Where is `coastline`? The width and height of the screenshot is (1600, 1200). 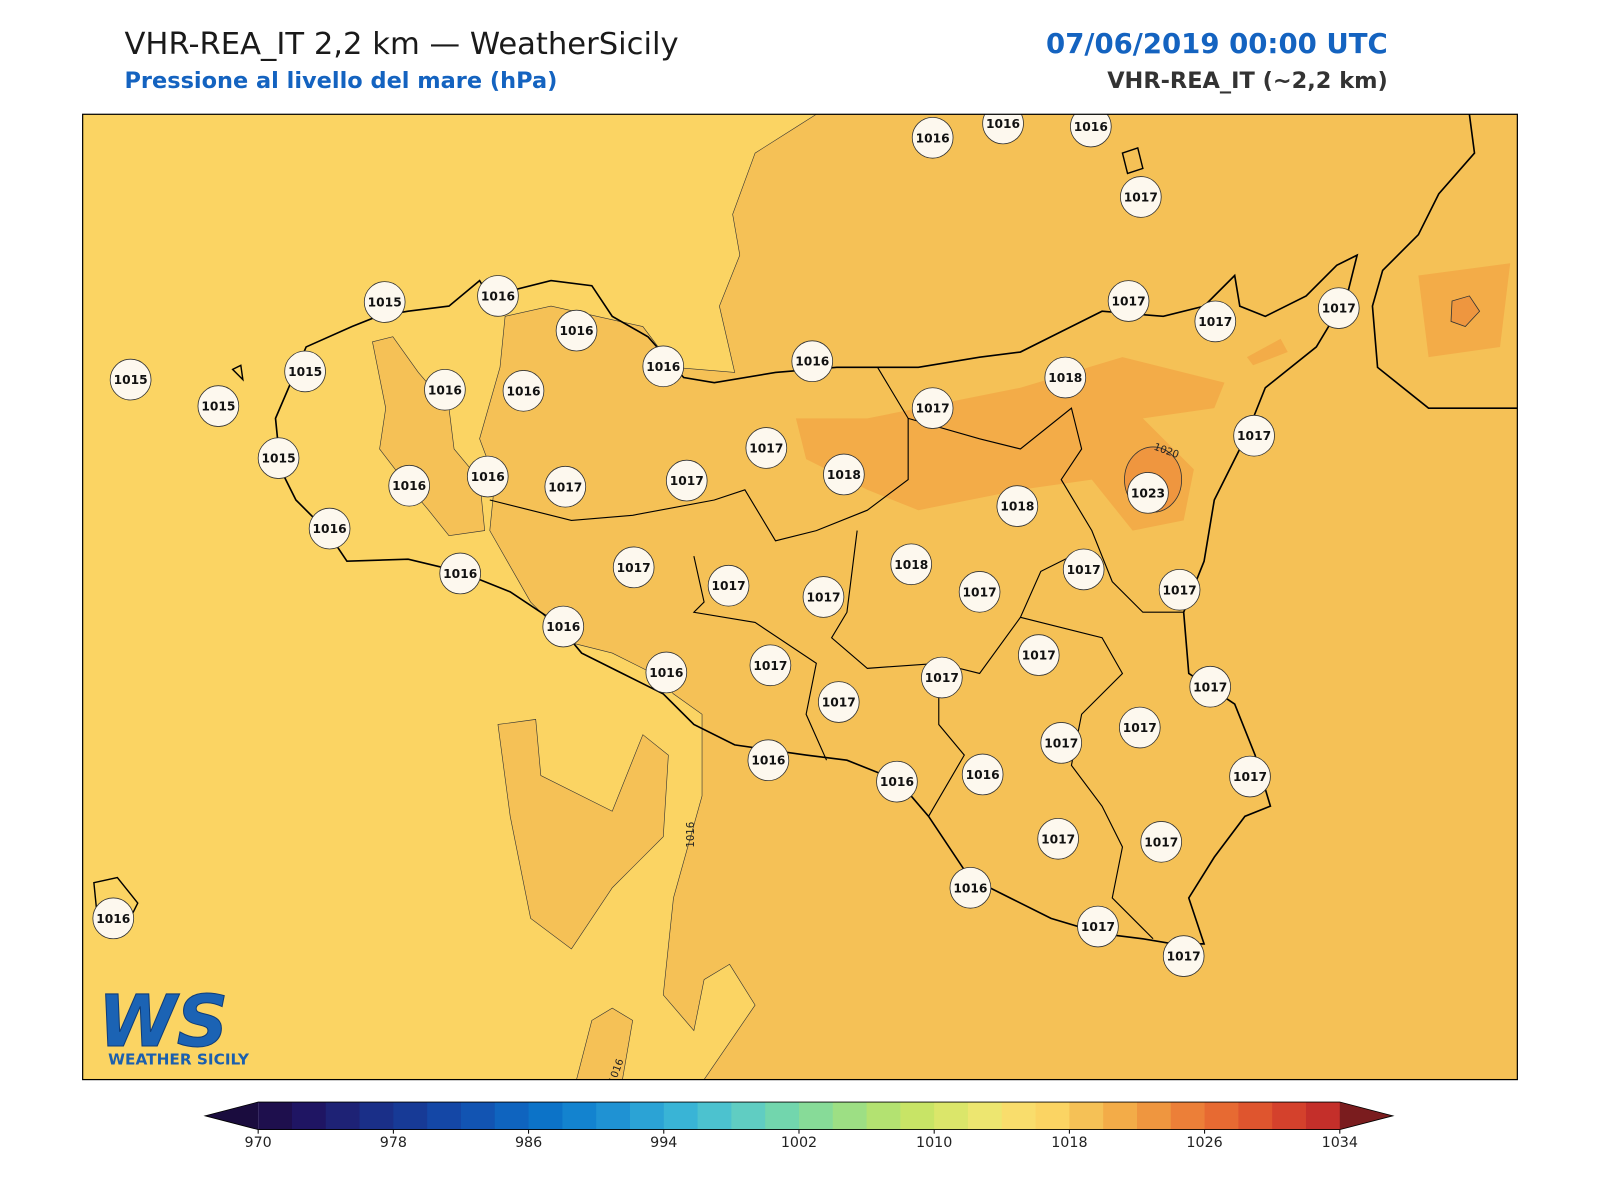 coastline is located at coordinates (1444, 261).